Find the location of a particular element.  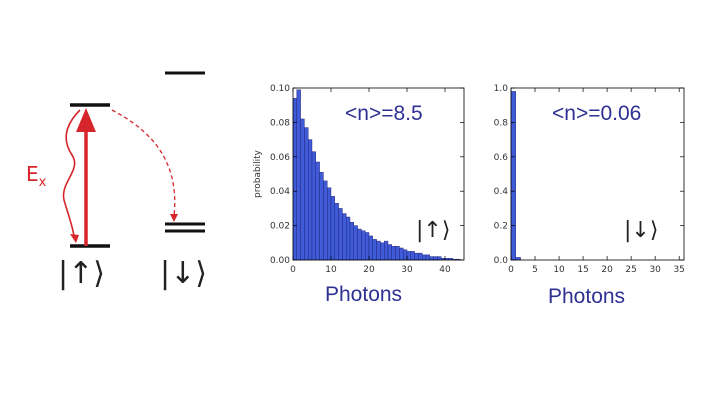

chart2-x-tick-label: 10 is located at coordinates (559, 270).